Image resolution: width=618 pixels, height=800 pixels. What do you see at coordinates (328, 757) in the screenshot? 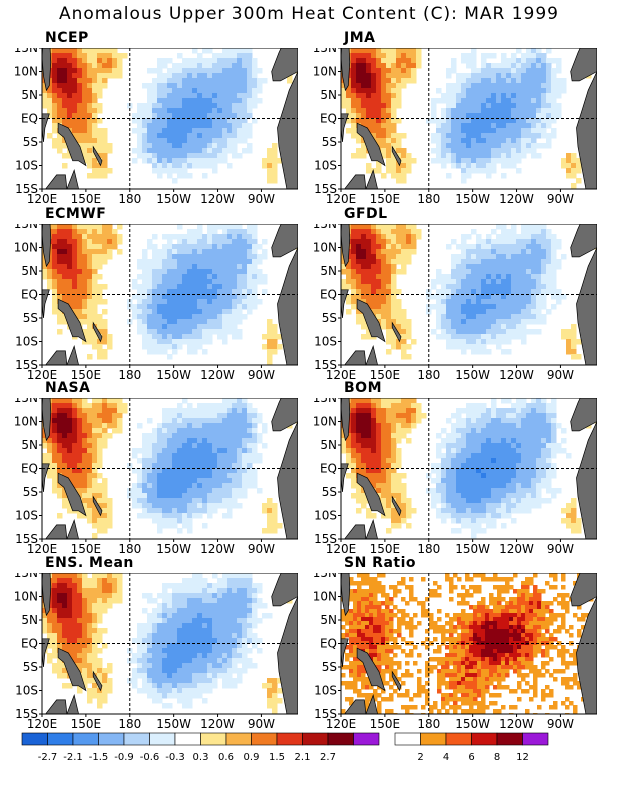
I see `colorbar-label: 2.7` at bounding box center [328, 757].